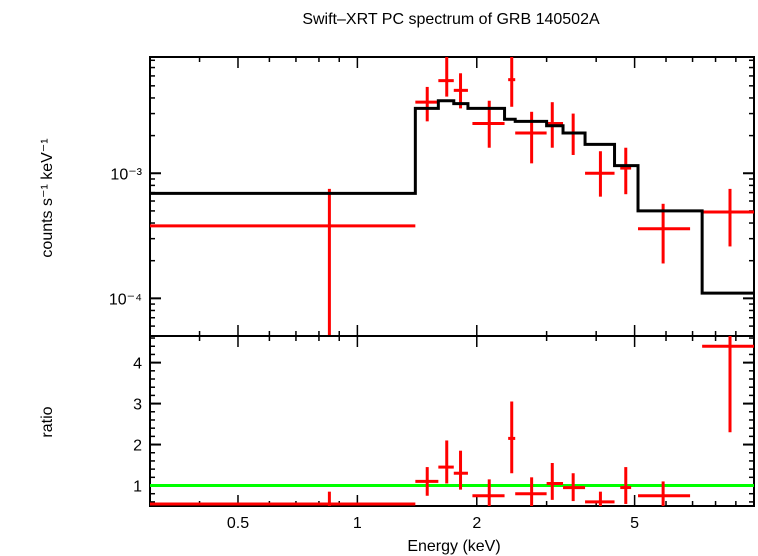 The height and width of the screenshot is (556, 758). What do you see at coordinates (634, 523) in the screenshot?
I see `x-tick-label: 5` at bounding box center [634, 523].